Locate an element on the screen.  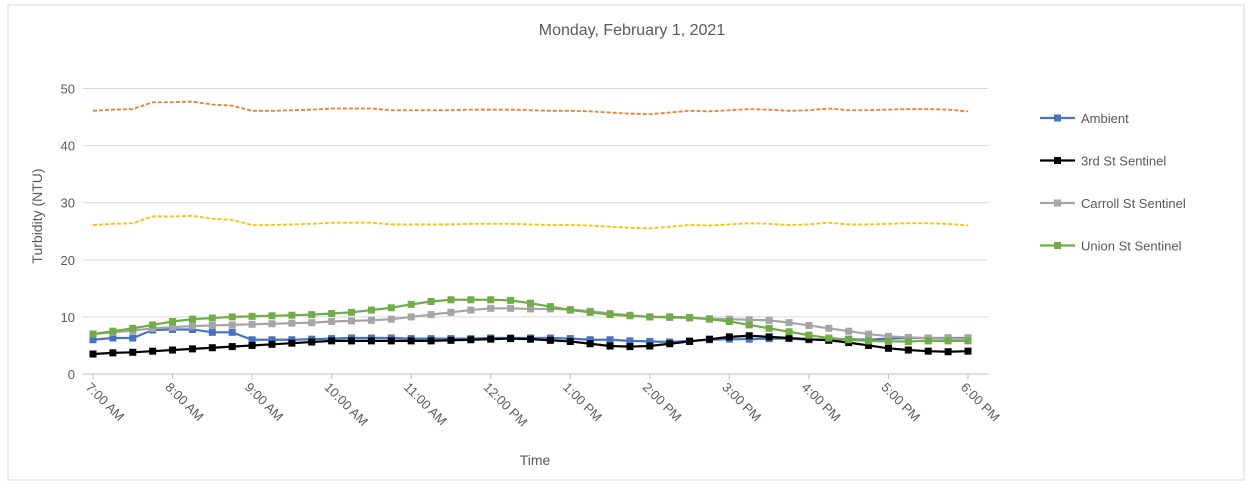
legend-label: 3rd St Sentinel is located at coordinates (1123, 161).